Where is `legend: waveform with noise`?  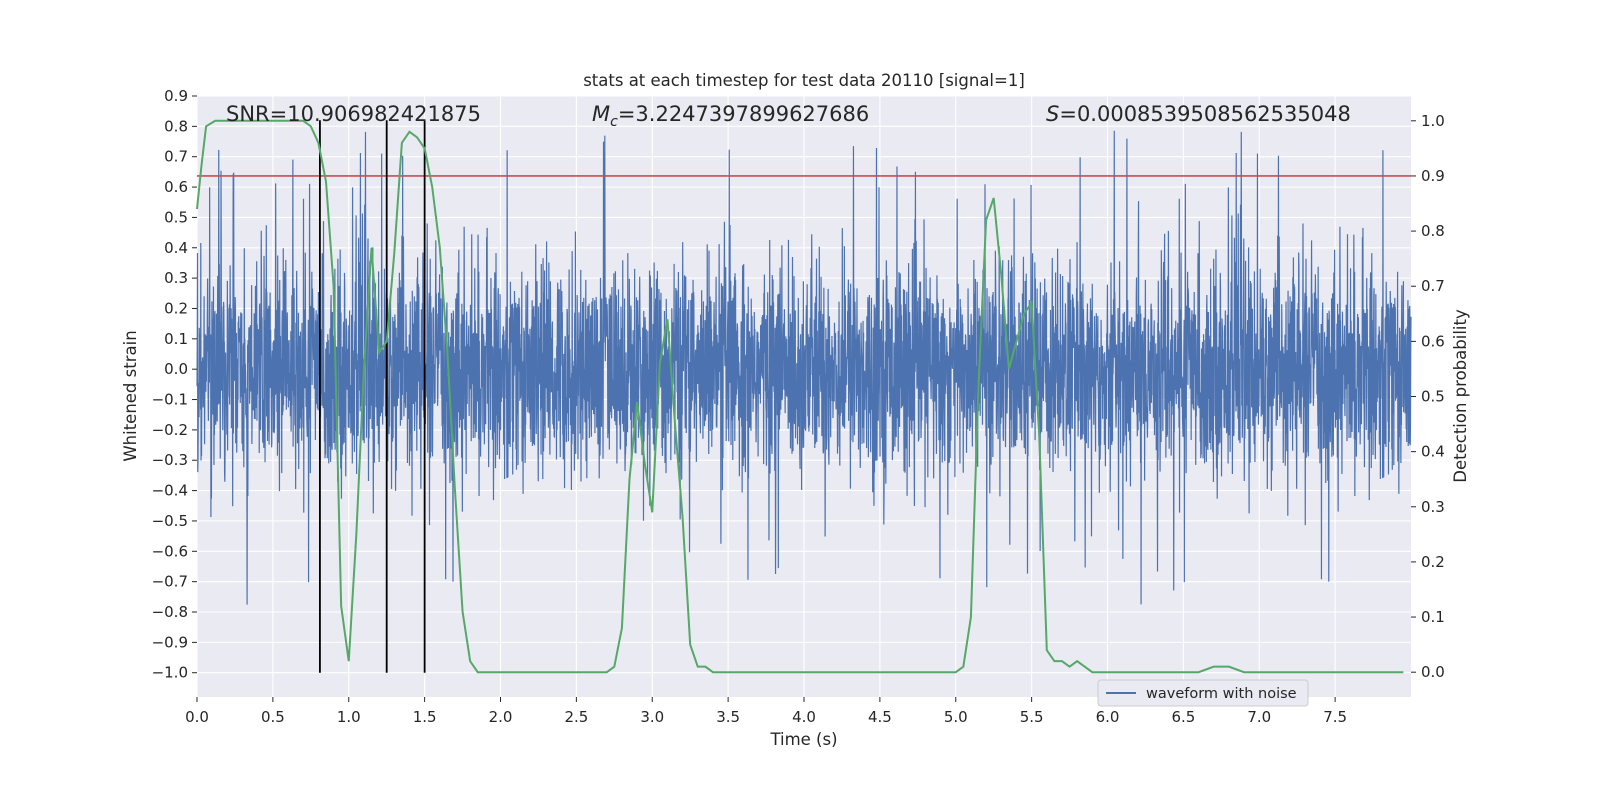 legend: waveform with noise is located at coordinates (1203, 693).